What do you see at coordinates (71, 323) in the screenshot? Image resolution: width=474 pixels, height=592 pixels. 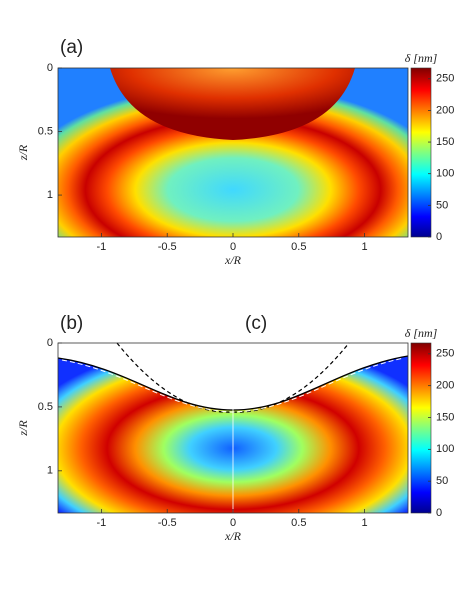 I see `panel-label: (b)` at bounding box center [71, 323].